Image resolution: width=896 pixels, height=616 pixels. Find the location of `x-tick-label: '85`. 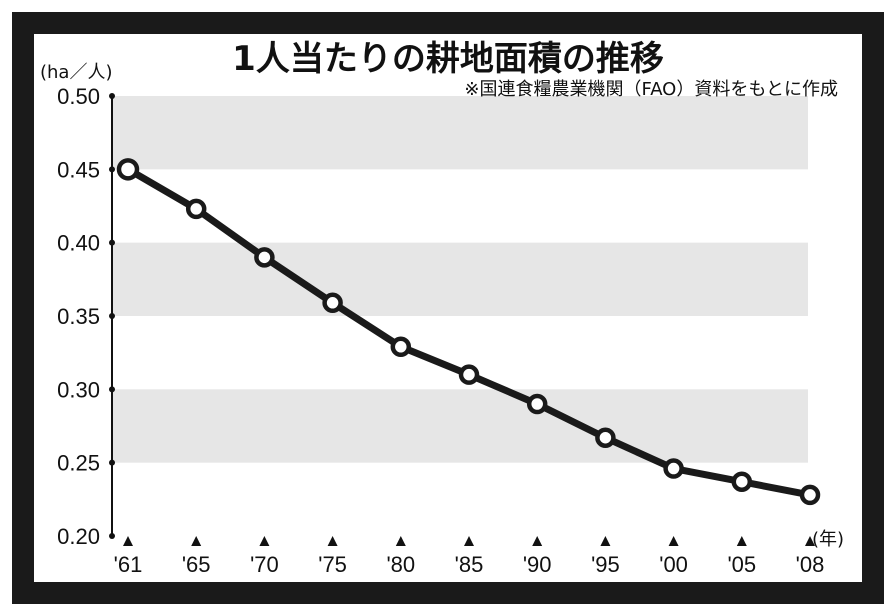

x-tick-label: '85 is located at coordinates (469, 564).